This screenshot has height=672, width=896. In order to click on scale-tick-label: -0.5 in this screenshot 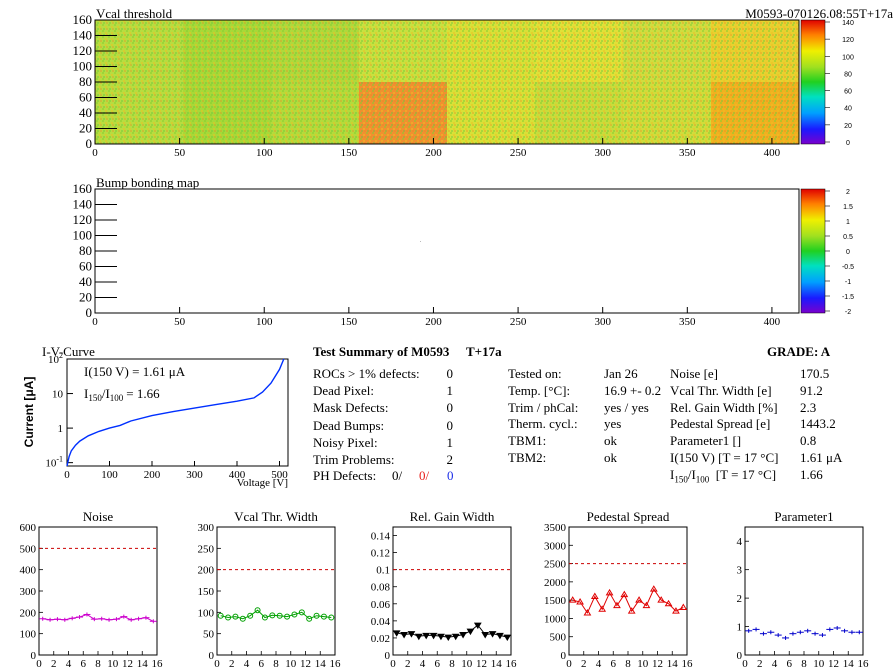, I will do `click(848, 267)`.